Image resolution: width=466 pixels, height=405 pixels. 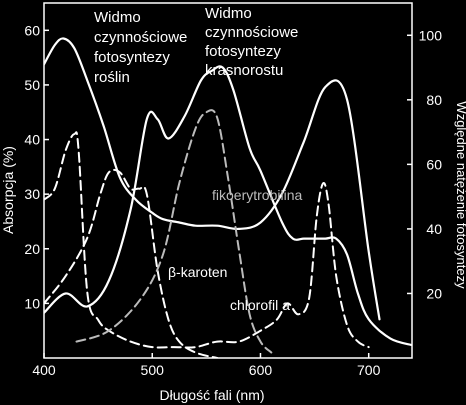 I want to click on annotation-action-plants: Widmo czynnościowe fotosyntezy roślin, so click(x=140, y=47).